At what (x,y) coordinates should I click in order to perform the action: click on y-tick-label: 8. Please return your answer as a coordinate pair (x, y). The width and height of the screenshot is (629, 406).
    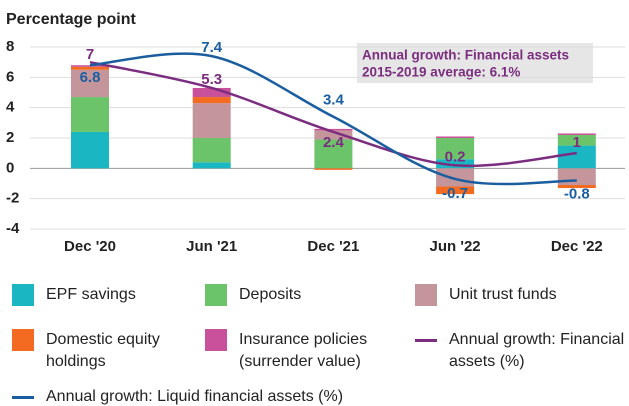
    Looking at the image, I should click on (10, 46).